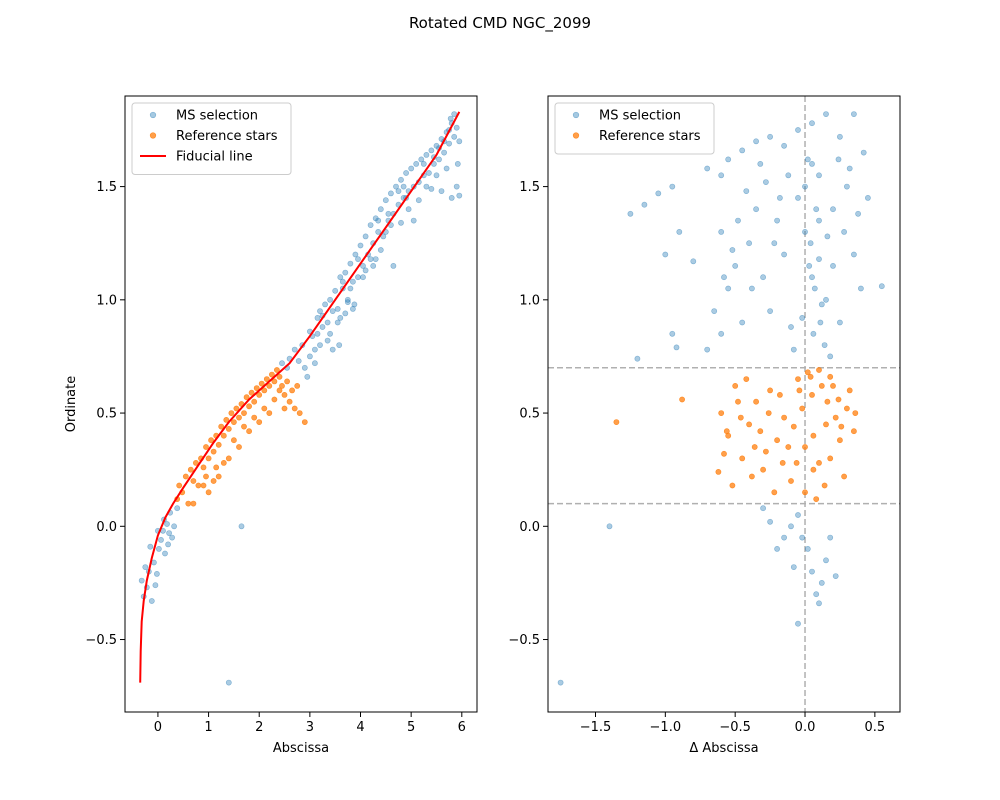 The height and width of the screenshot is (800, 1000). I want to click on x-tick-label: 4, so click(360, 727).